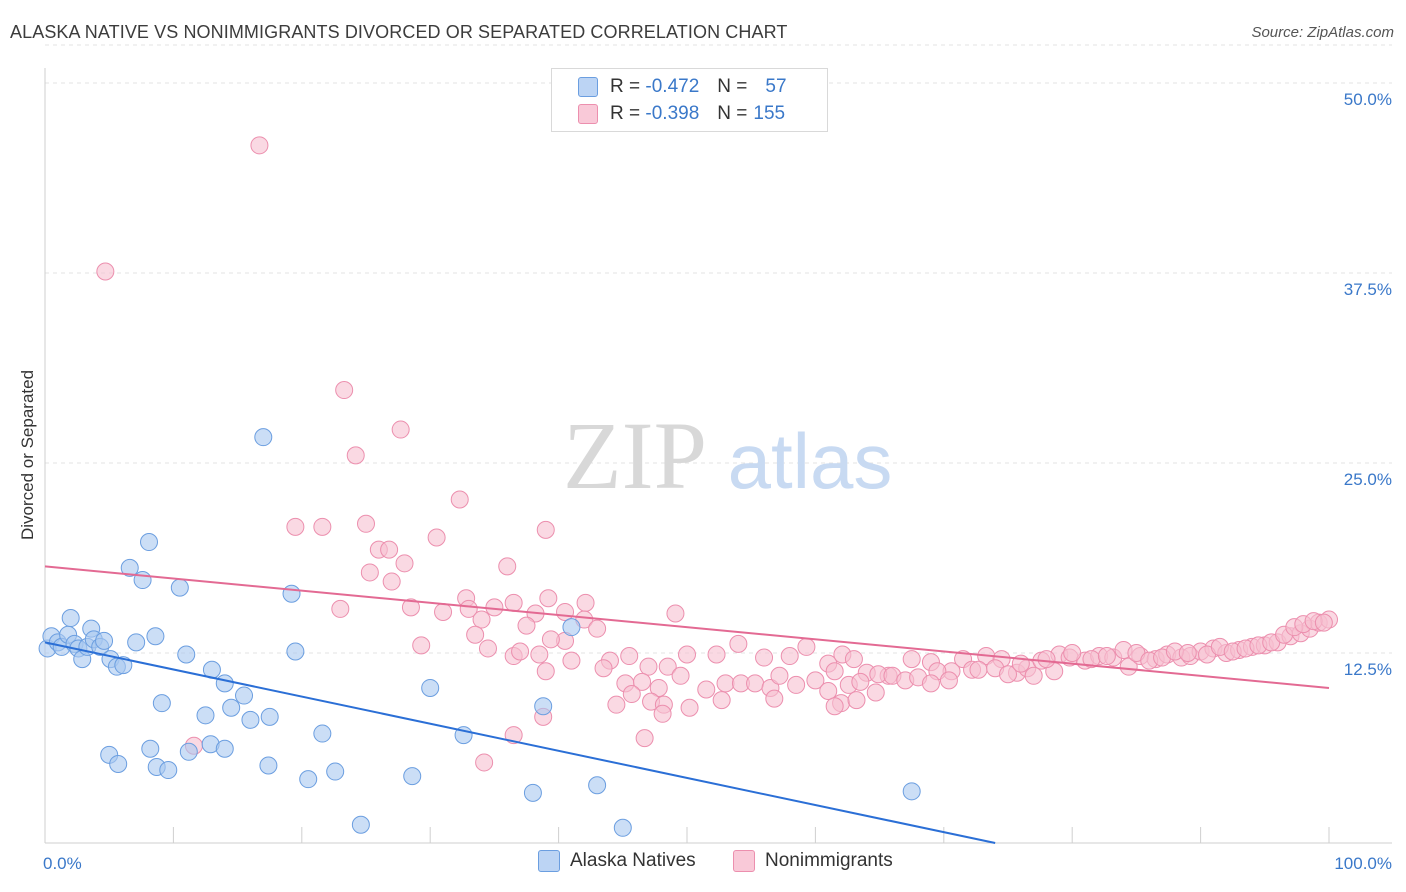  What do you see at coordinates (687, 627) in the screenshot?
I see `nonimmigrants-trendline` at bounding box center [687, 627].